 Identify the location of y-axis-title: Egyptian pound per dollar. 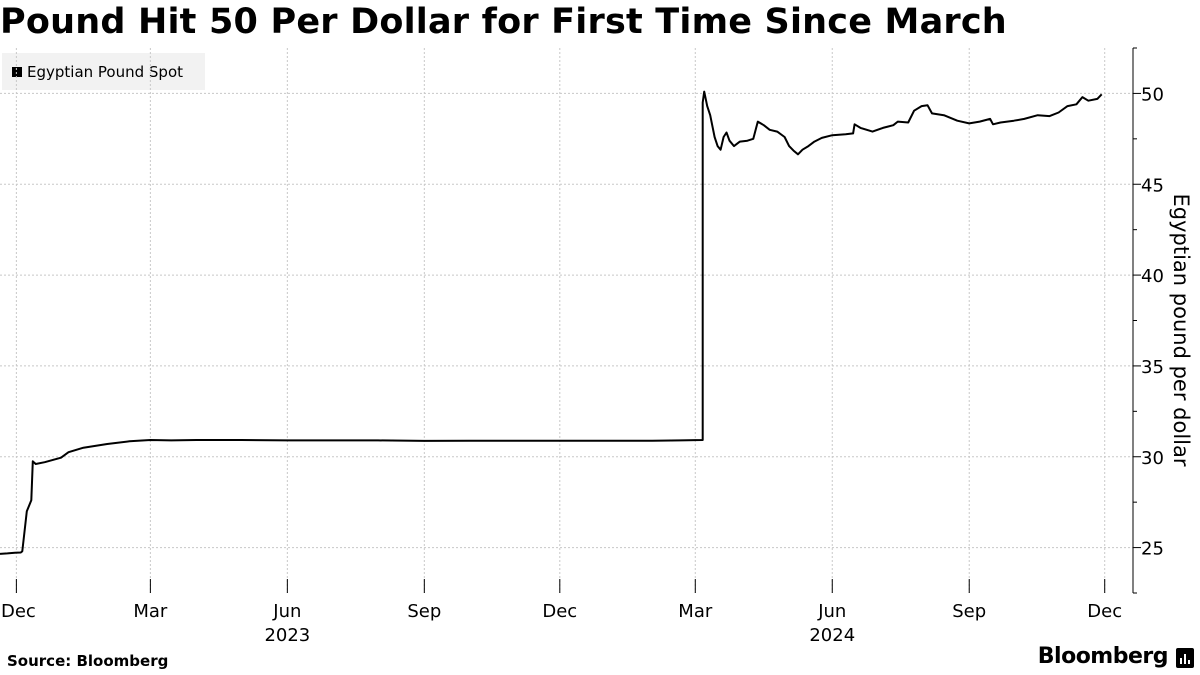
(1181, 330).